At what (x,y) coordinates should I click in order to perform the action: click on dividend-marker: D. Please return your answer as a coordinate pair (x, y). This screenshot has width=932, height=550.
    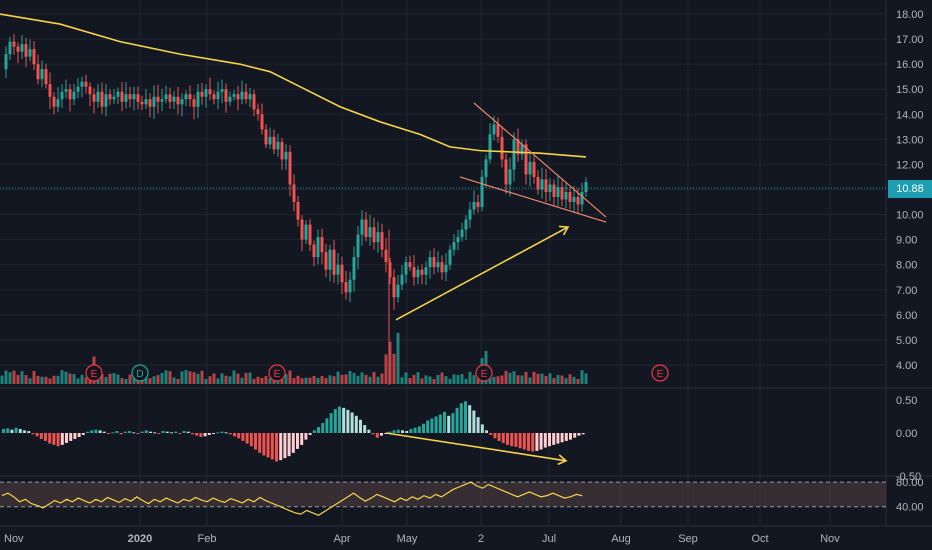
    Looking at the image, I should click on (140, 373).